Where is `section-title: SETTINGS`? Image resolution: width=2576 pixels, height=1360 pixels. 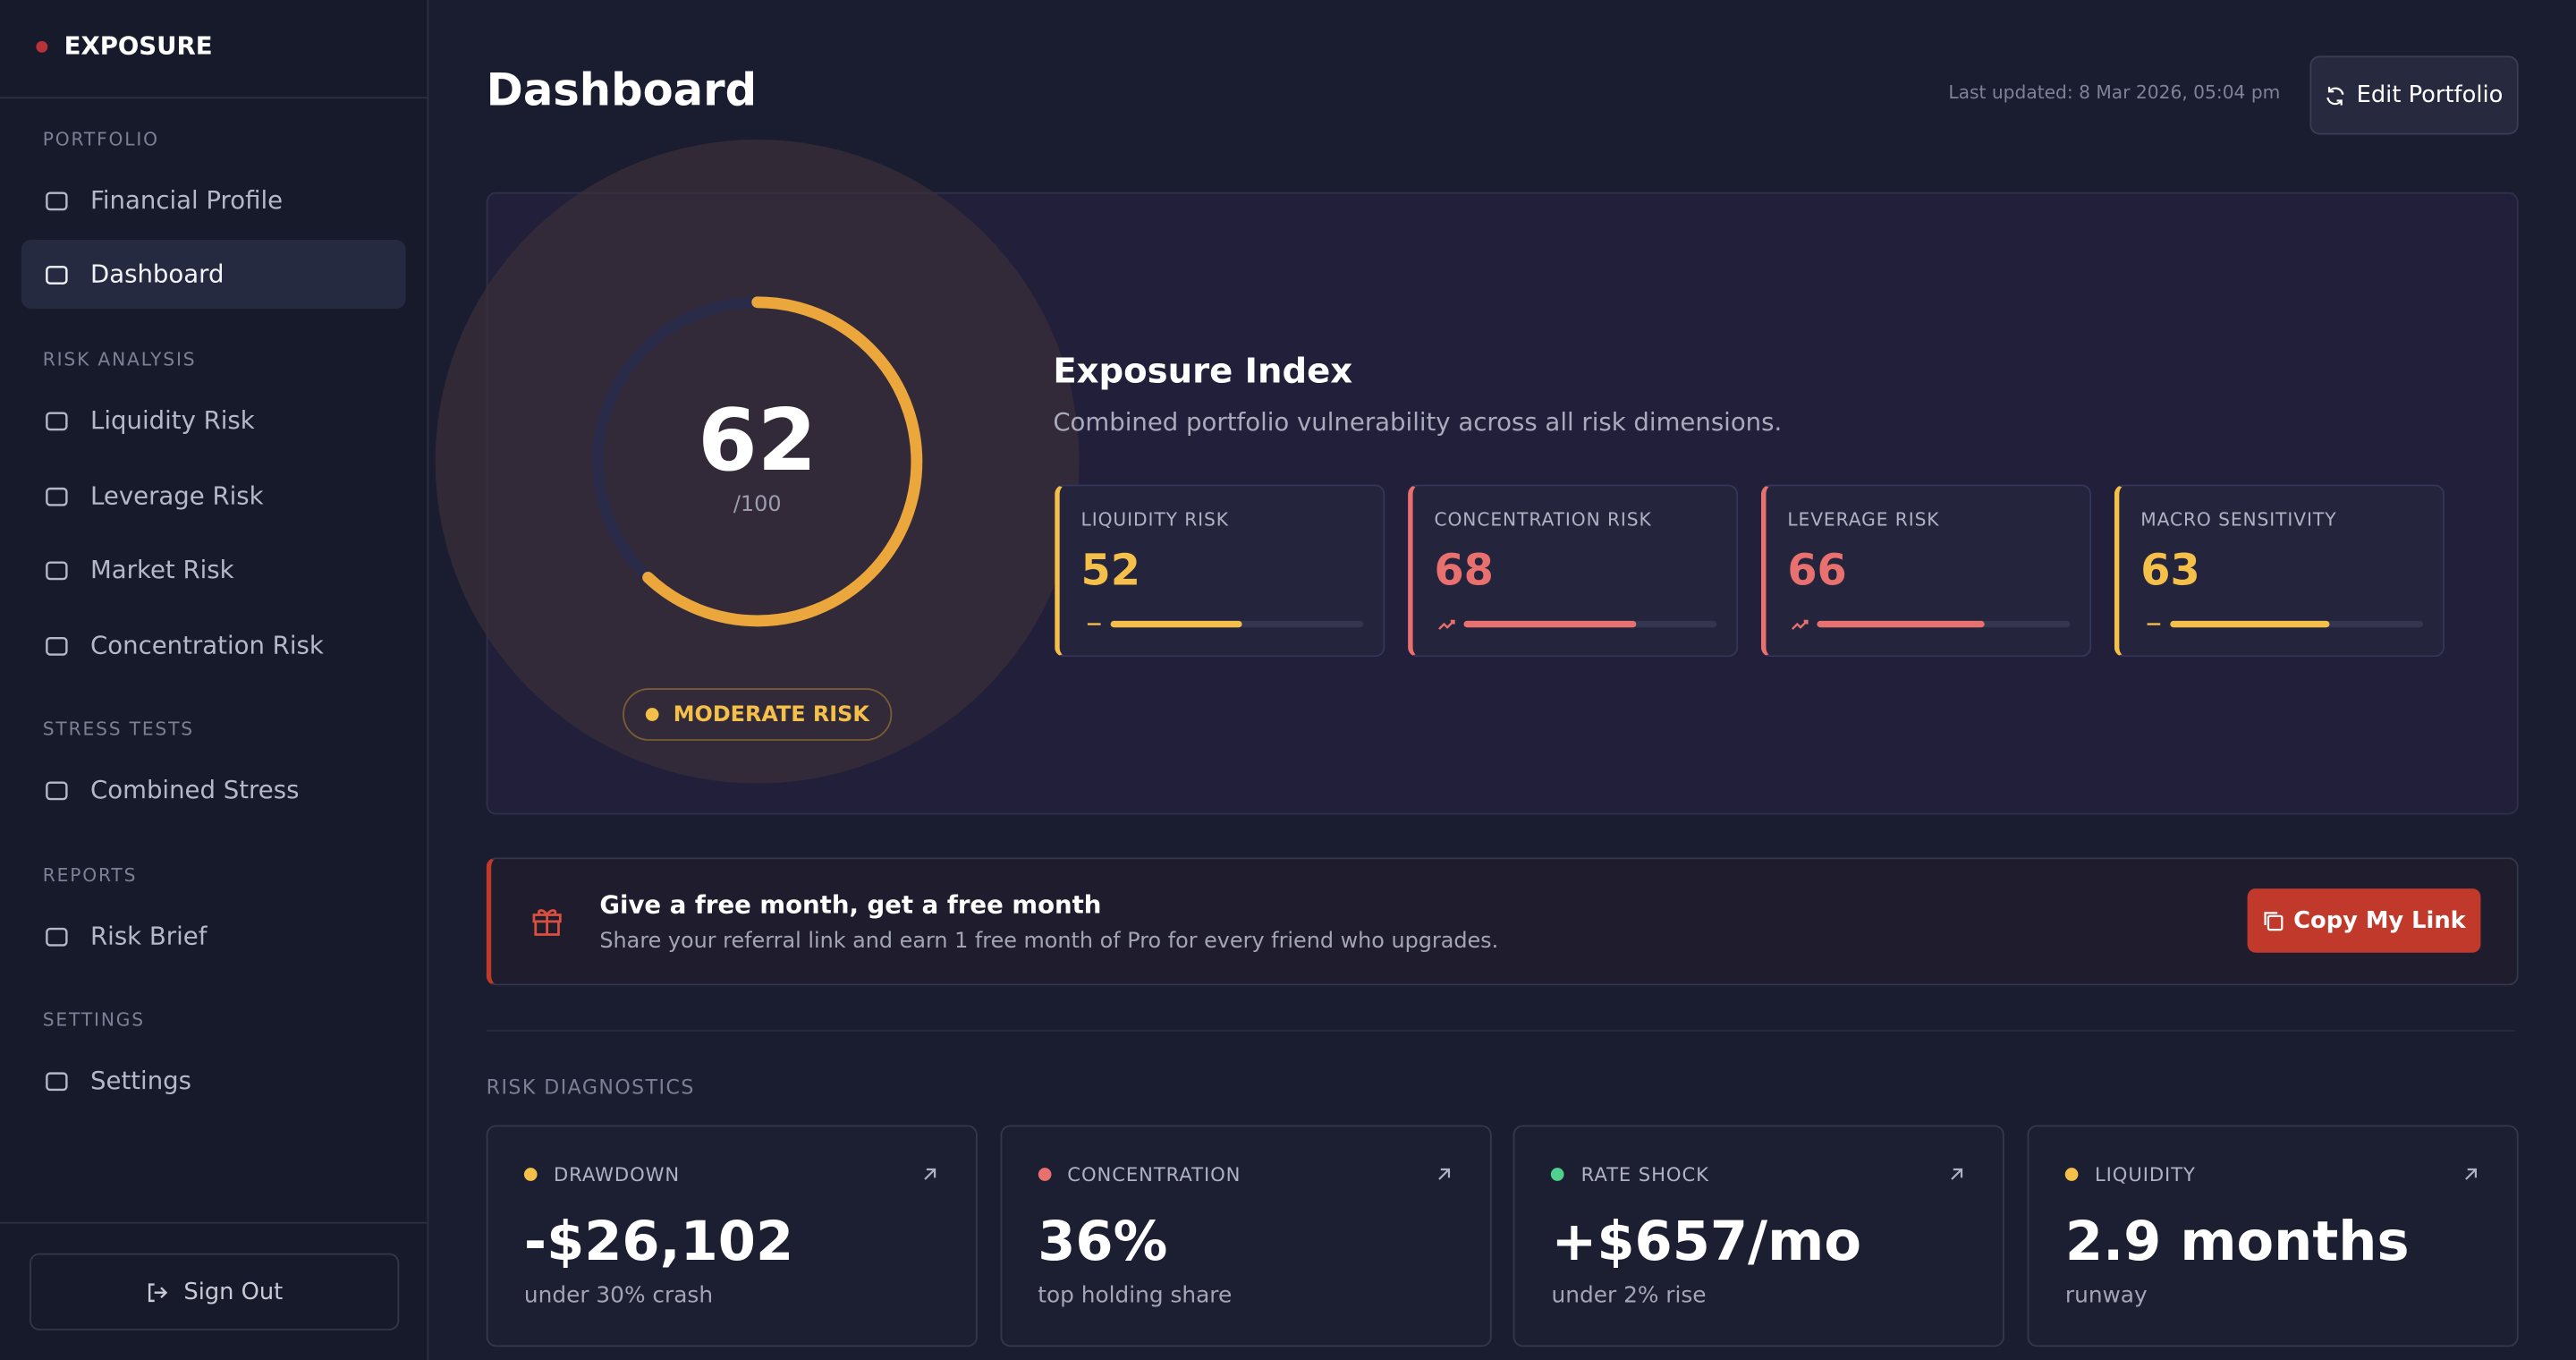
section-title: SETTINGS is located at coordinates (93, 1020).